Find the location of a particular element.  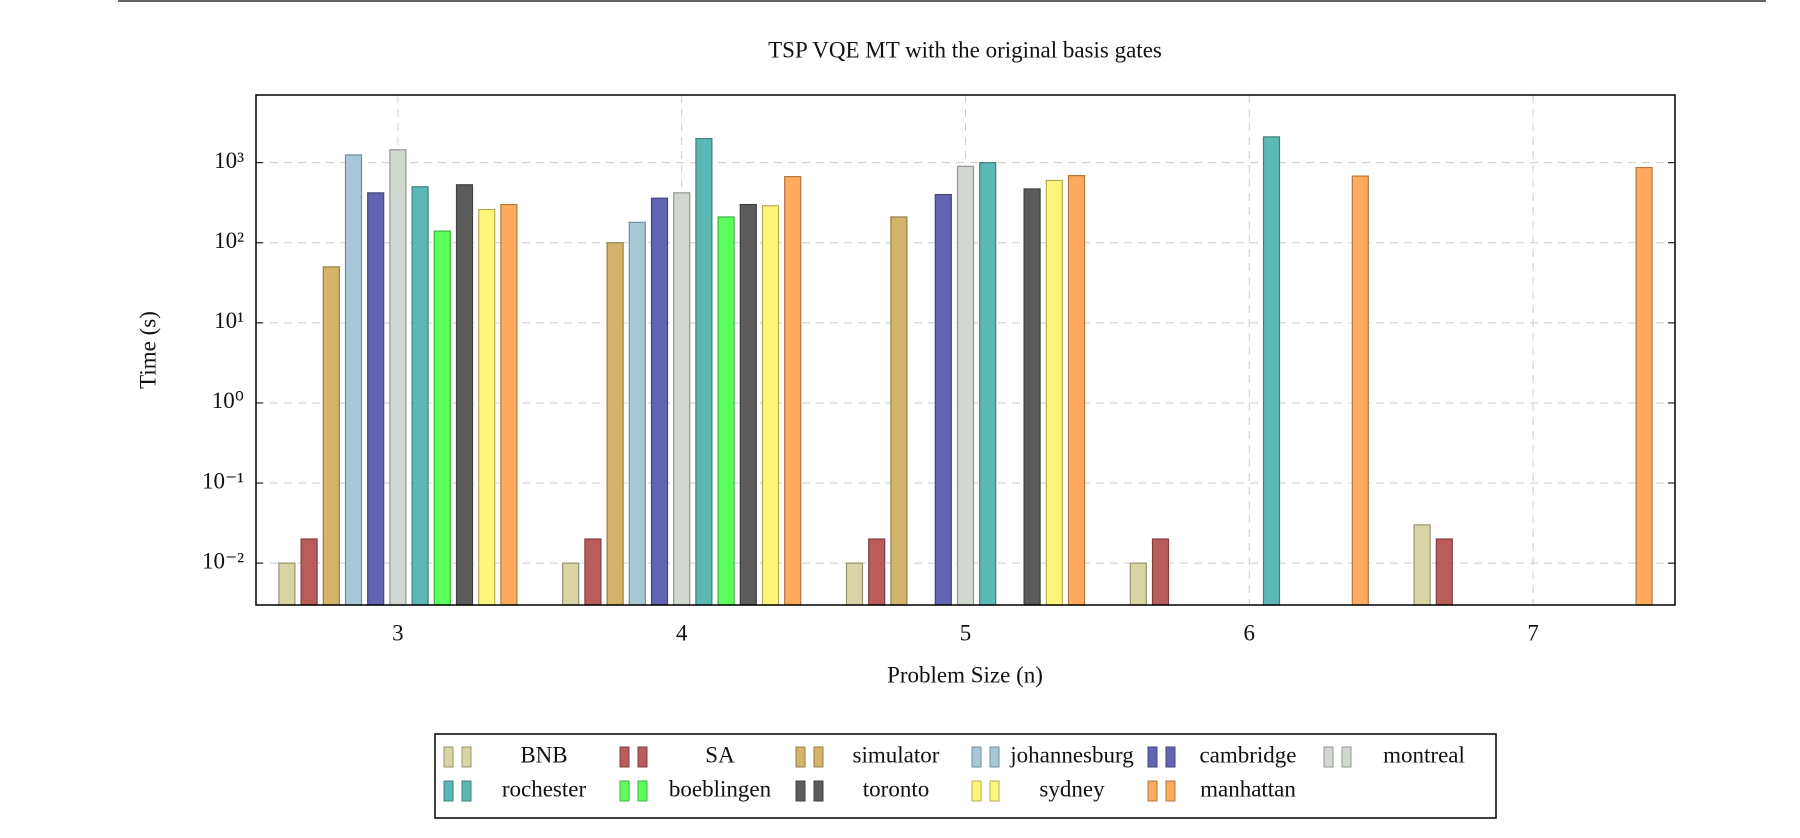

legend-box is located at coordinates (965, 776).